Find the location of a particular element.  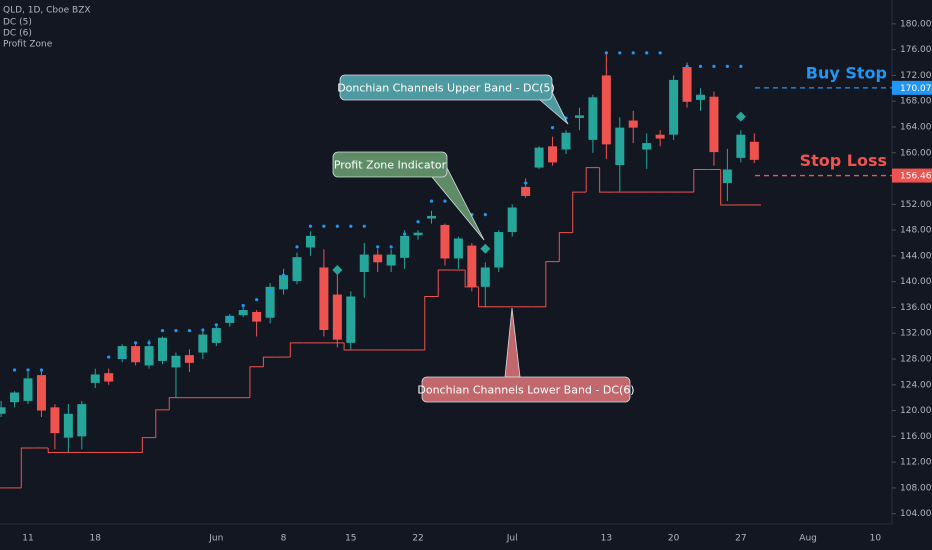

y-tick-label: 180.00 is located at coordinates (916, 24).